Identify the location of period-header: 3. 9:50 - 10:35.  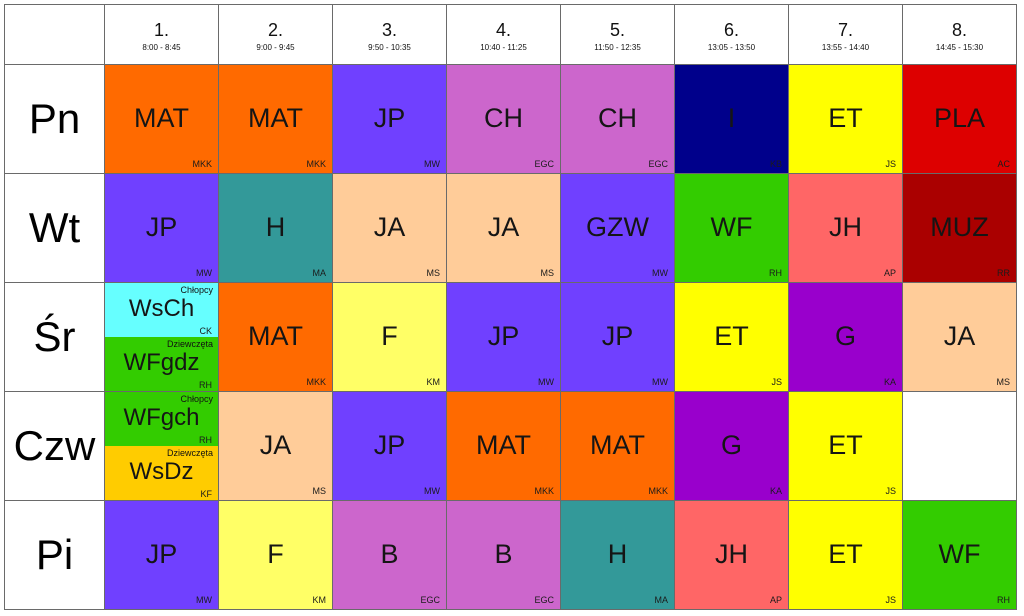
(390, 35).